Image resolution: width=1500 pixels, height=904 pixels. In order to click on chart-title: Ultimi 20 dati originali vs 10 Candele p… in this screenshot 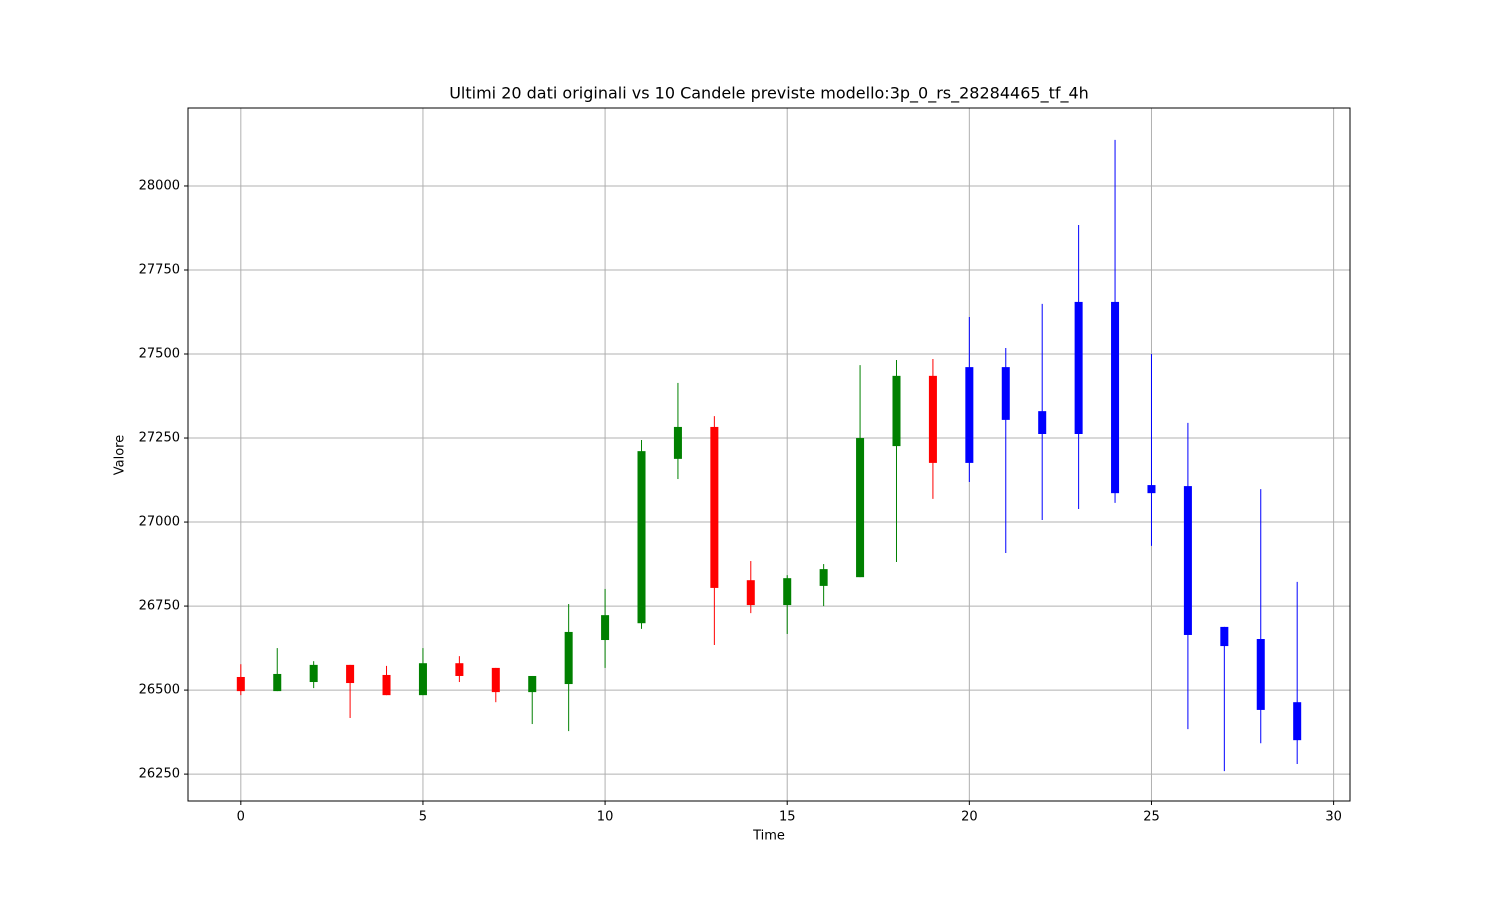, I will do `click(769, 94)`.